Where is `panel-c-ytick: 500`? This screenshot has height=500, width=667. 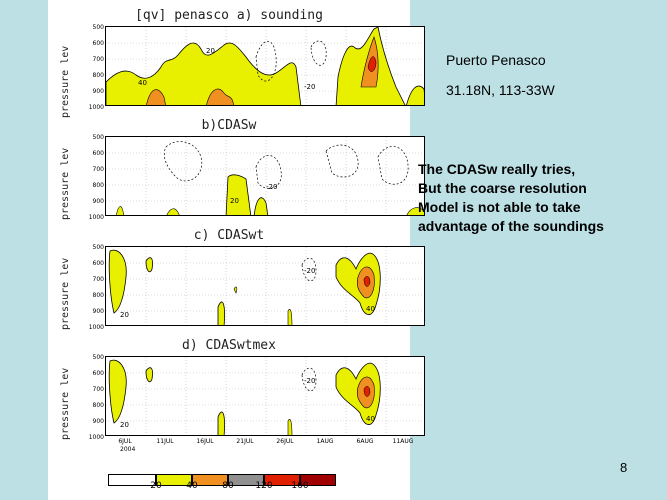 panel-c-ytick: 500 is located at coordinates (98, 247).